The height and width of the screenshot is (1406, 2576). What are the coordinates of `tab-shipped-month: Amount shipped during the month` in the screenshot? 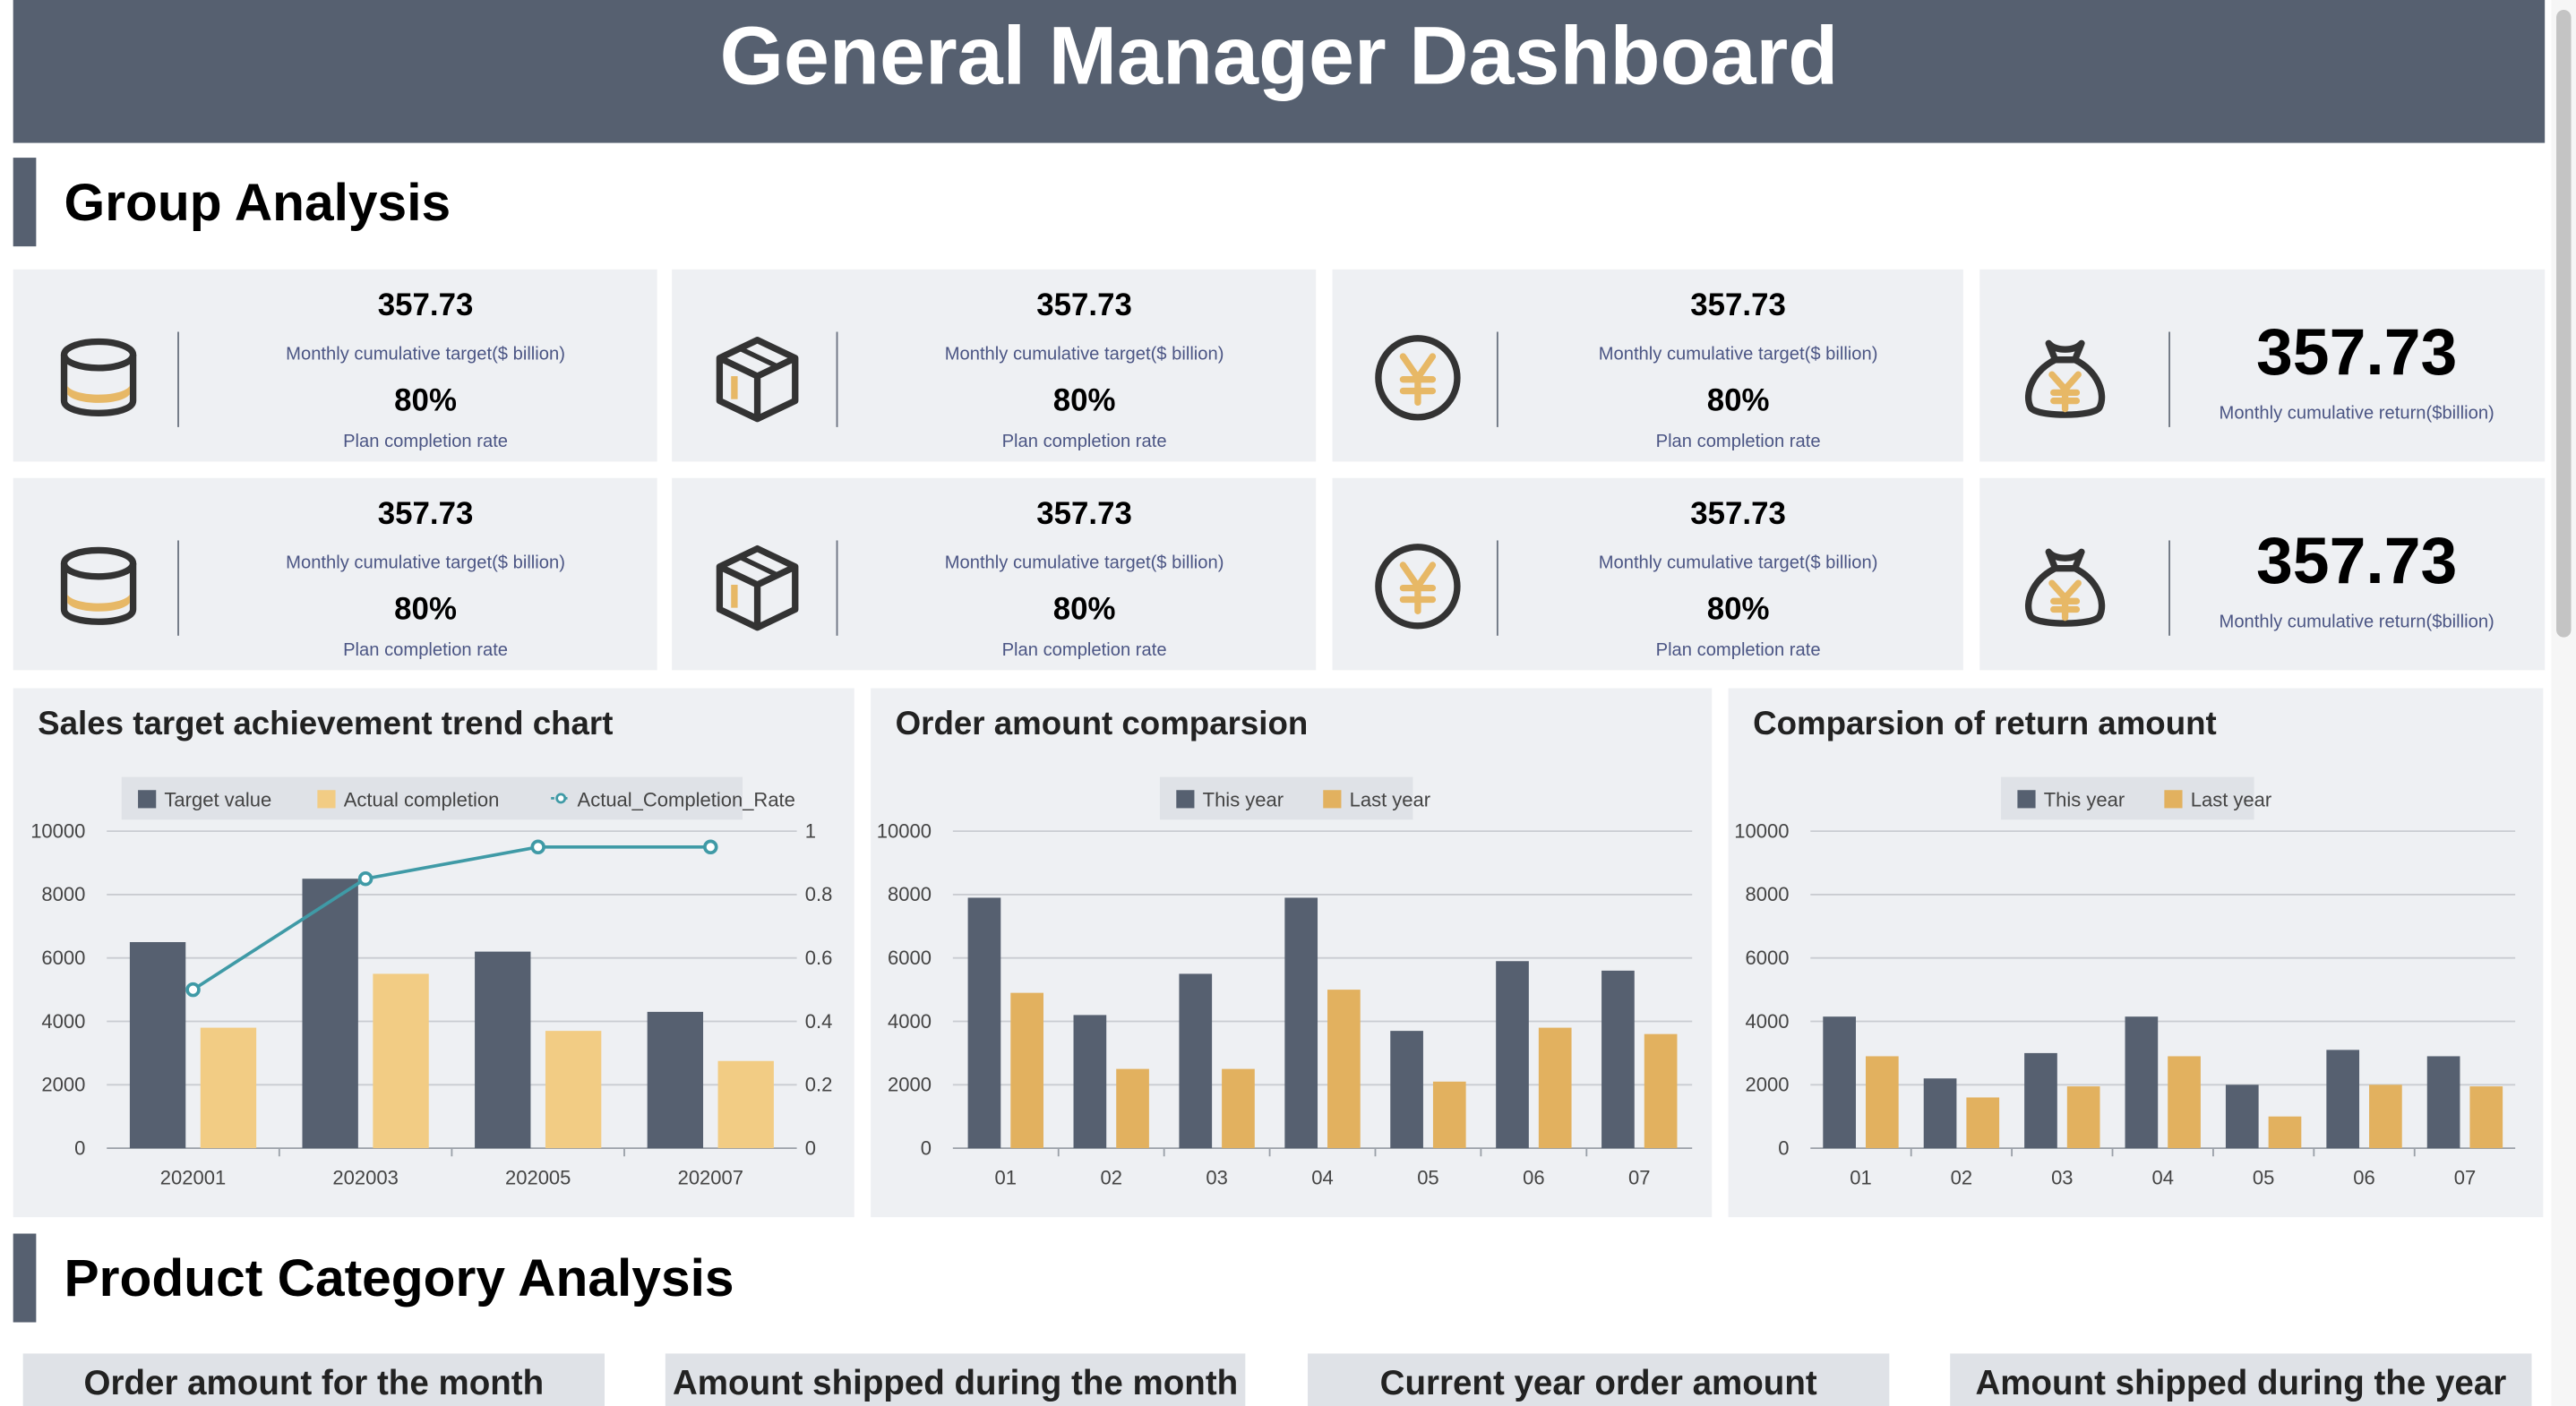 It's located at (955, 1379).